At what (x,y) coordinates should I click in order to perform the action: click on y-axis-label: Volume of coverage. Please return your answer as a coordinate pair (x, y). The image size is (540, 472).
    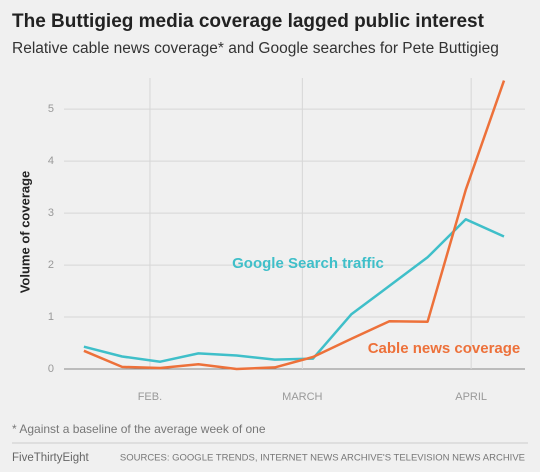
    Looking at the image, I should click on (24, 232).